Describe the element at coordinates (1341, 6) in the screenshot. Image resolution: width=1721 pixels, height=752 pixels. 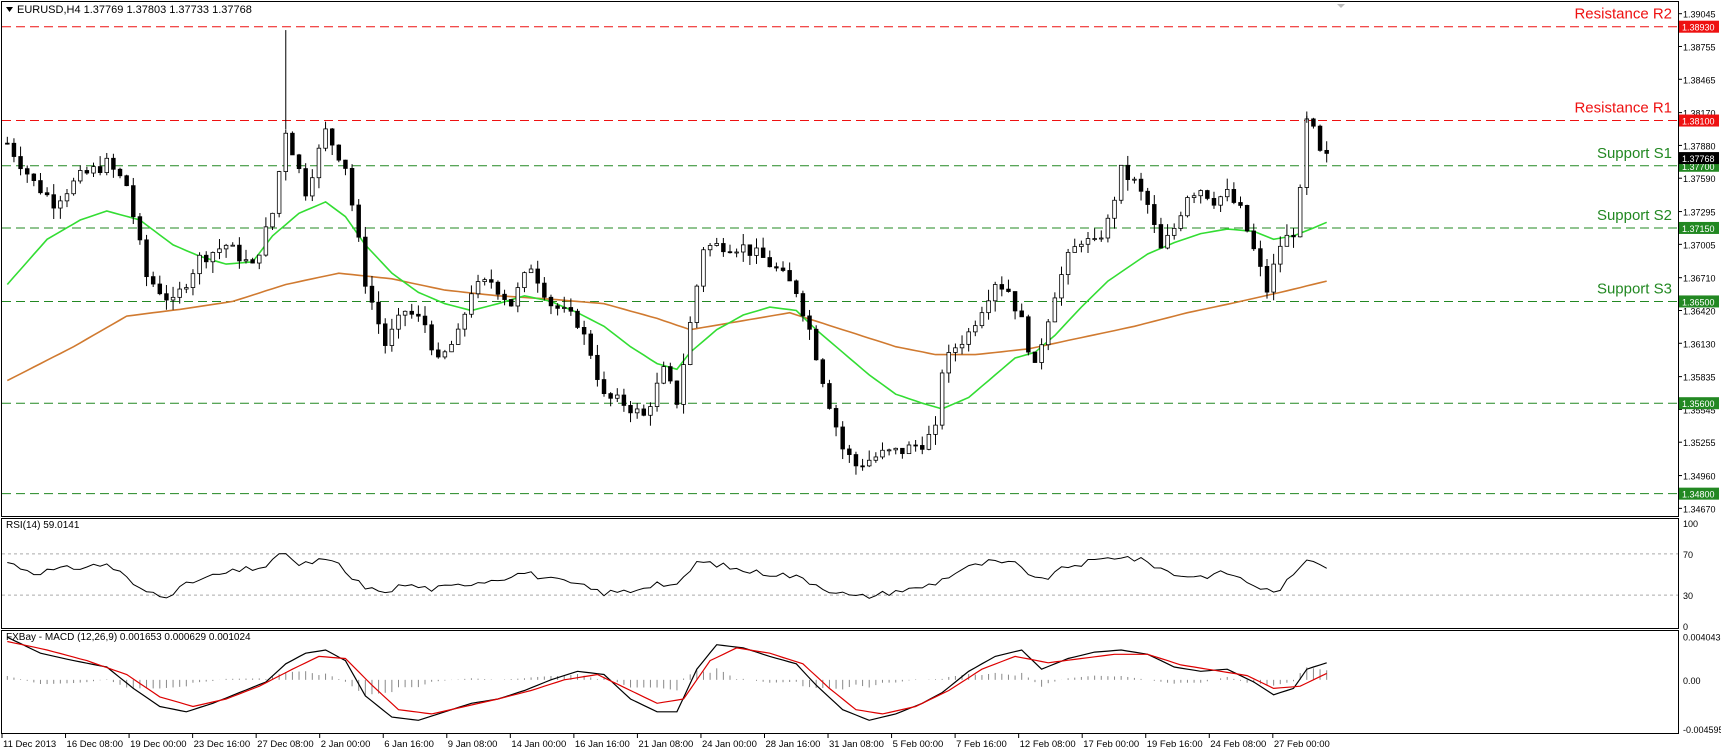
I see `scroll-marker-icon` at that location.